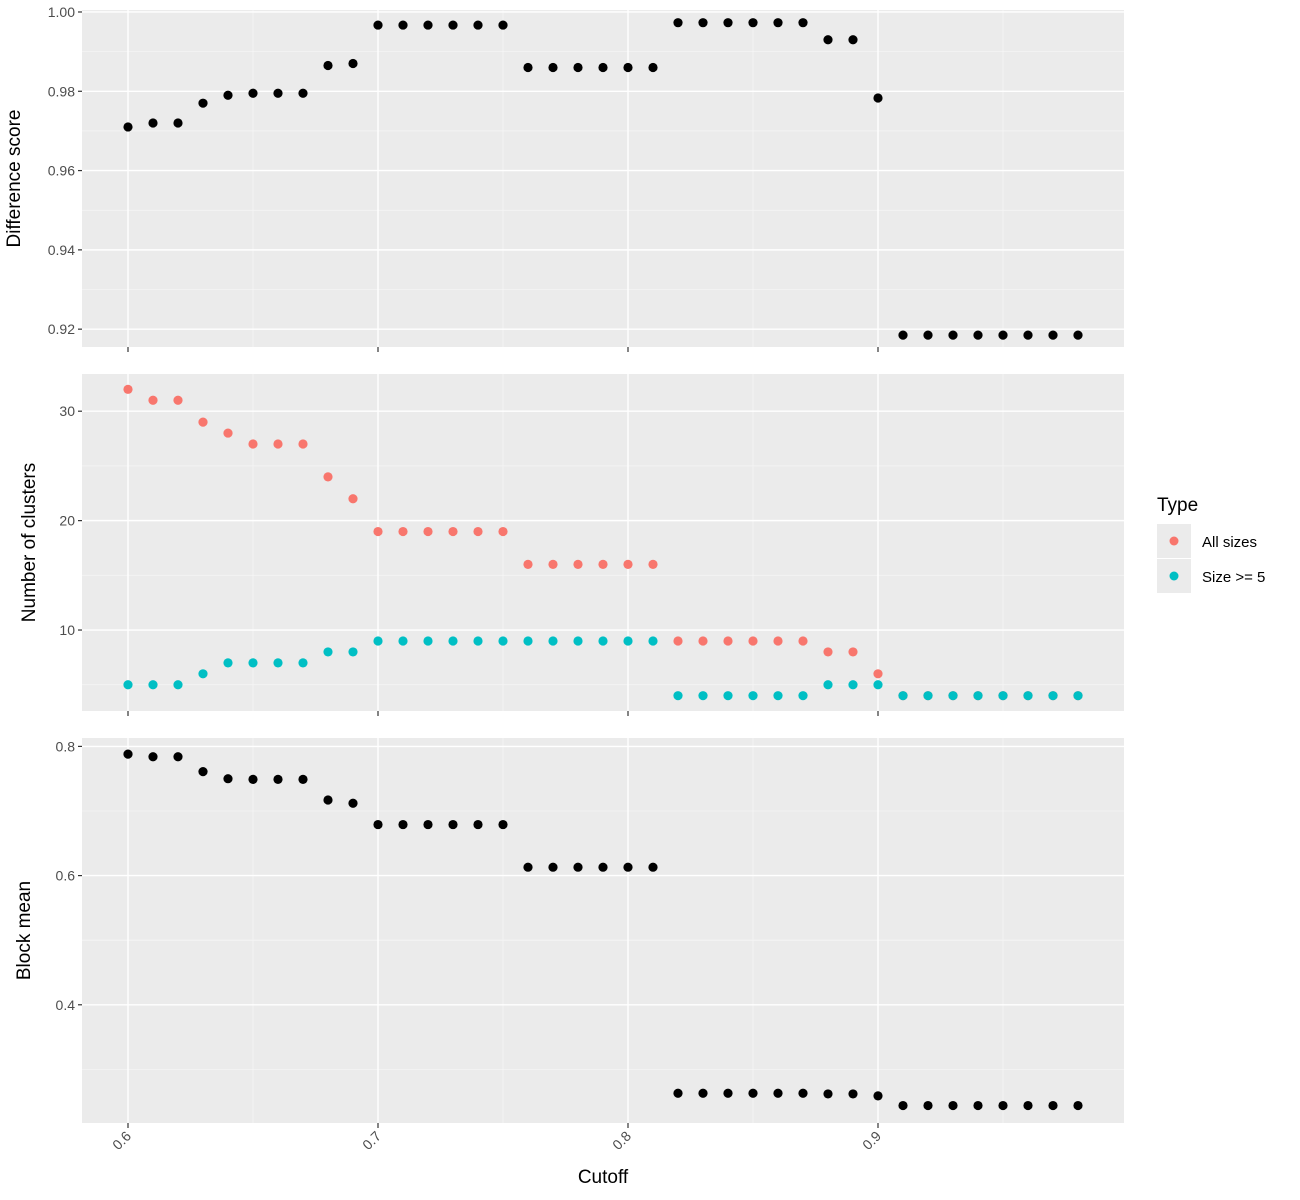 This screenshot has height=1200, width=1300. I want to click on y-tick-label: 30, so click(67, 411).